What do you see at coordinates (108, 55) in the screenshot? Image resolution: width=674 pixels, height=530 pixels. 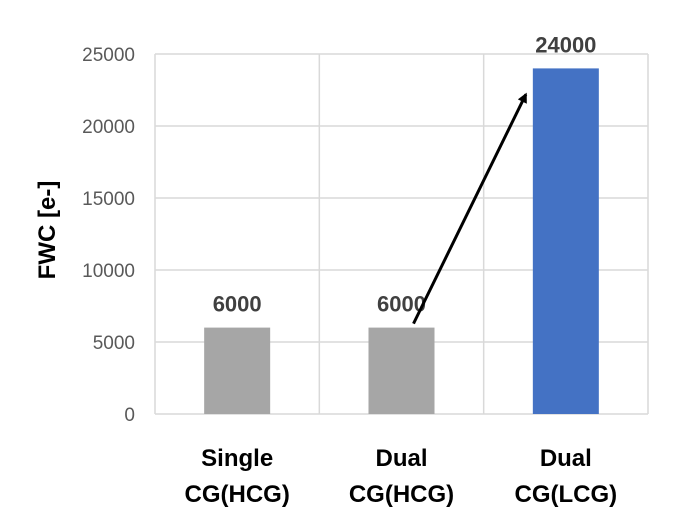 I see `y-tick-label: 25000` at bounding box center [108, 55].